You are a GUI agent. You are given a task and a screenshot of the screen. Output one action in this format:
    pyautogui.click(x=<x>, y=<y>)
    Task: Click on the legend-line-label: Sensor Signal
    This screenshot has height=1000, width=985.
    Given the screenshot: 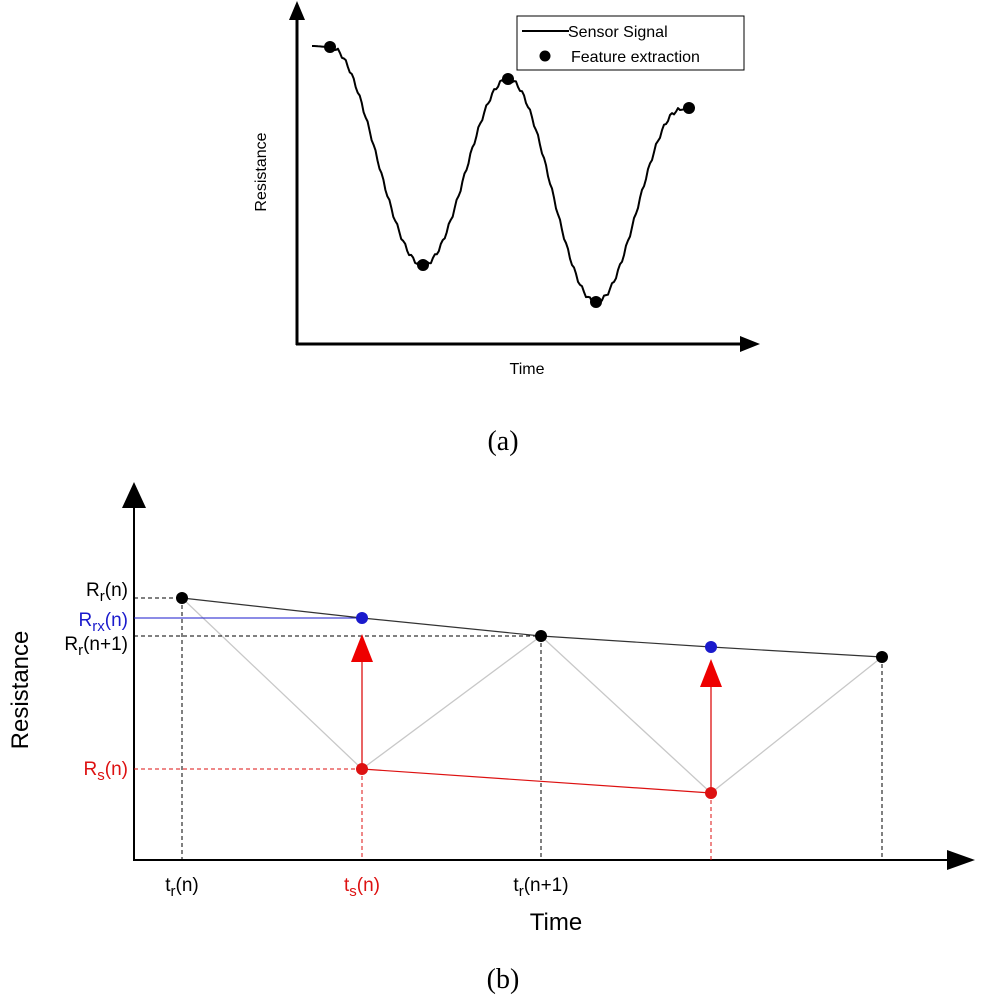 What is the action you would take?
    pyautogui.click(x=618, y=32)
    